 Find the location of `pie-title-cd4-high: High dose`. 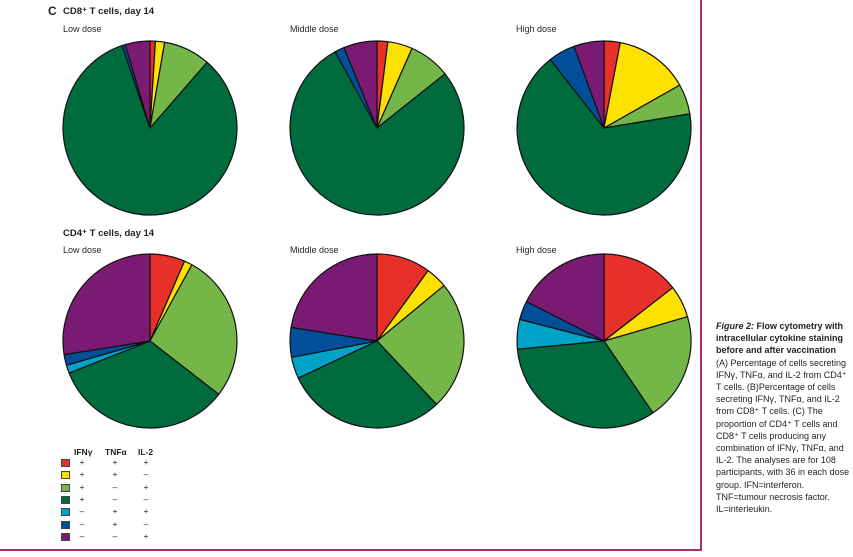

pie-title-cd4-high: High dose is located at coordinates (536, 250).